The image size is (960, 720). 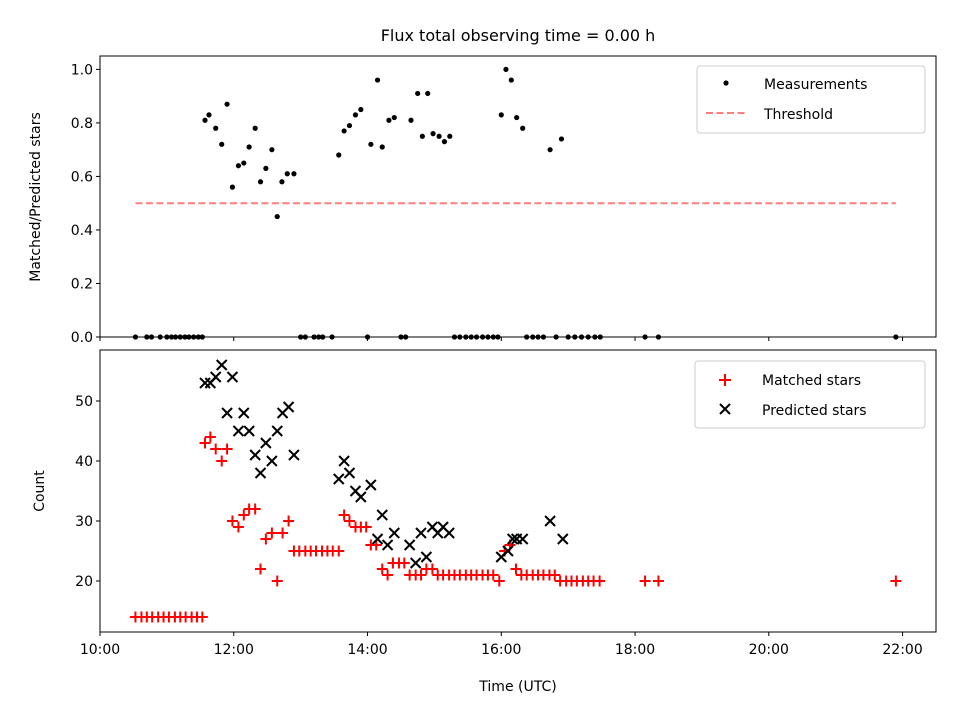 I want to click on top-y-tick-label: 0.4, so click(x=82, y=231).